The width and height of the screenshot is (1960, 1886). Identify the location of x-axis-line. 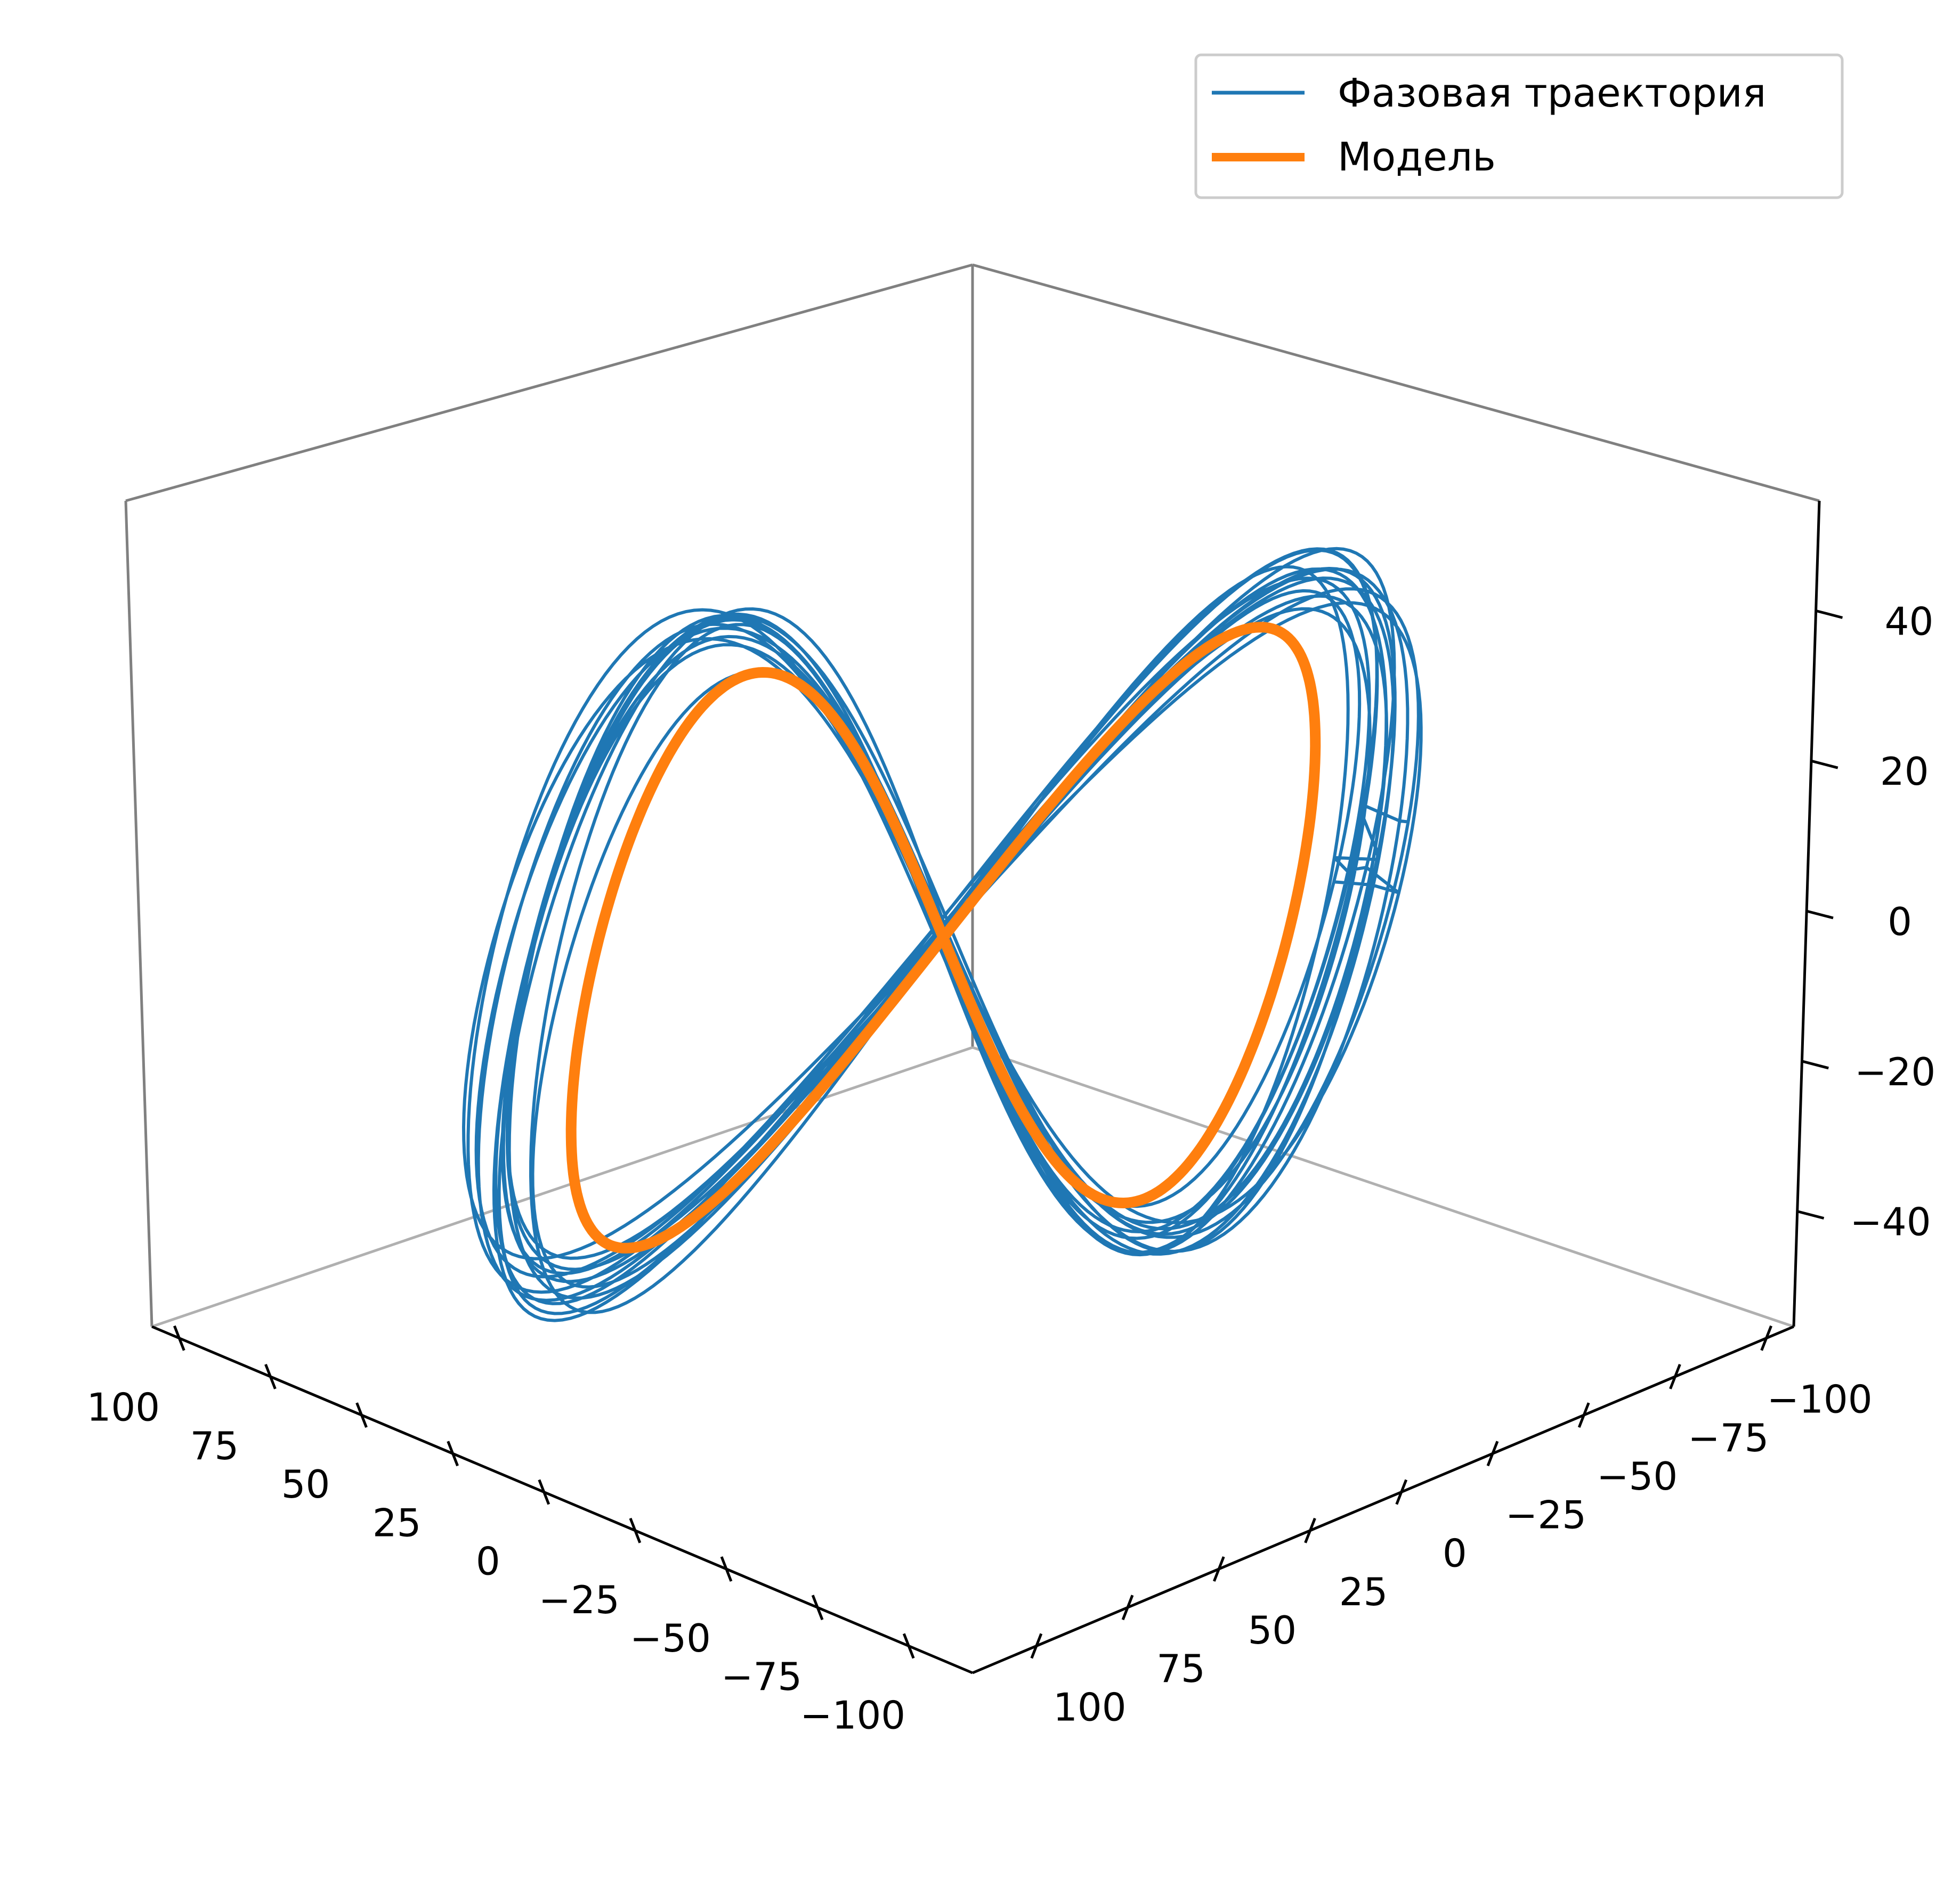
(562, 1499).